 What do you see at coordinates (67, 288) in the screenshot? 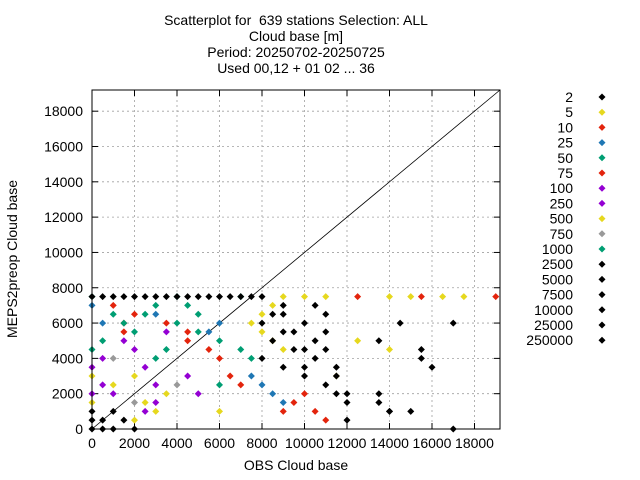
I see `y-tick-label: 8000` at bounding box center [67, 288].